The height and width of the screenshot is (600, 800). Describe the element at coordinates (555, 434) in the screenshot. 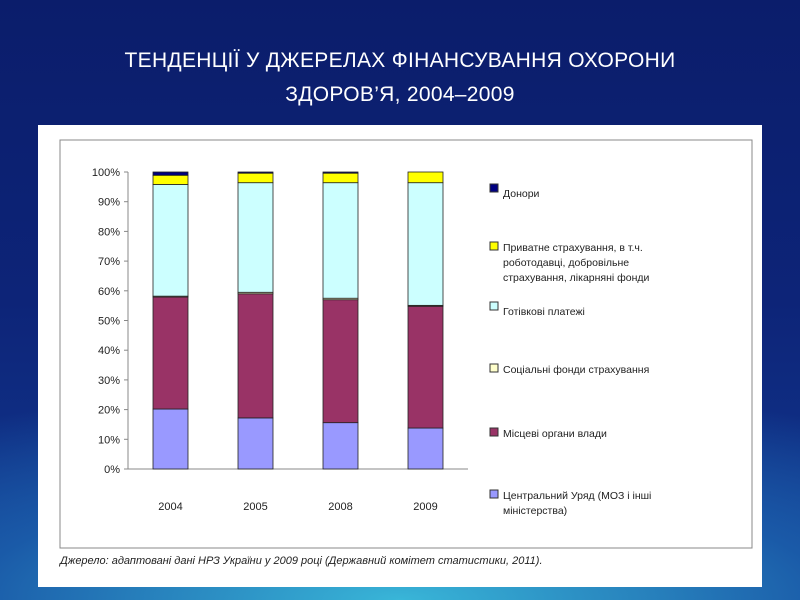

I see `legend-label: Місцеві органи влади` at that location.